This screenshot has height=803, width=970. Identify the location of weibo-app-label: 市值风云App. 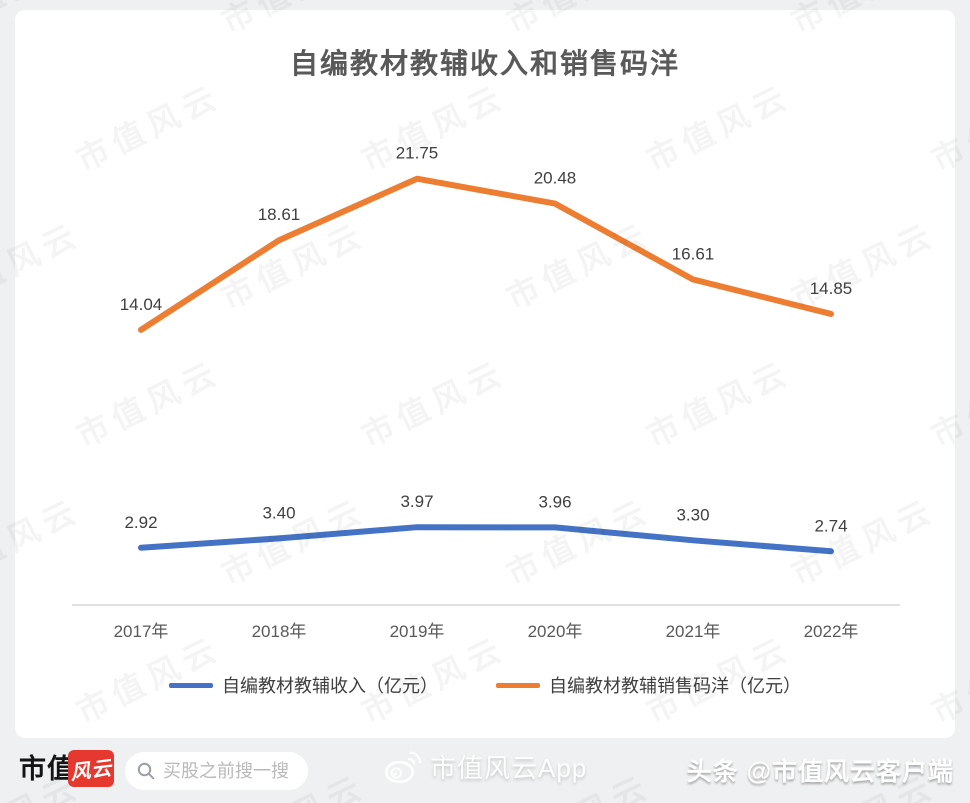
(509, 768).